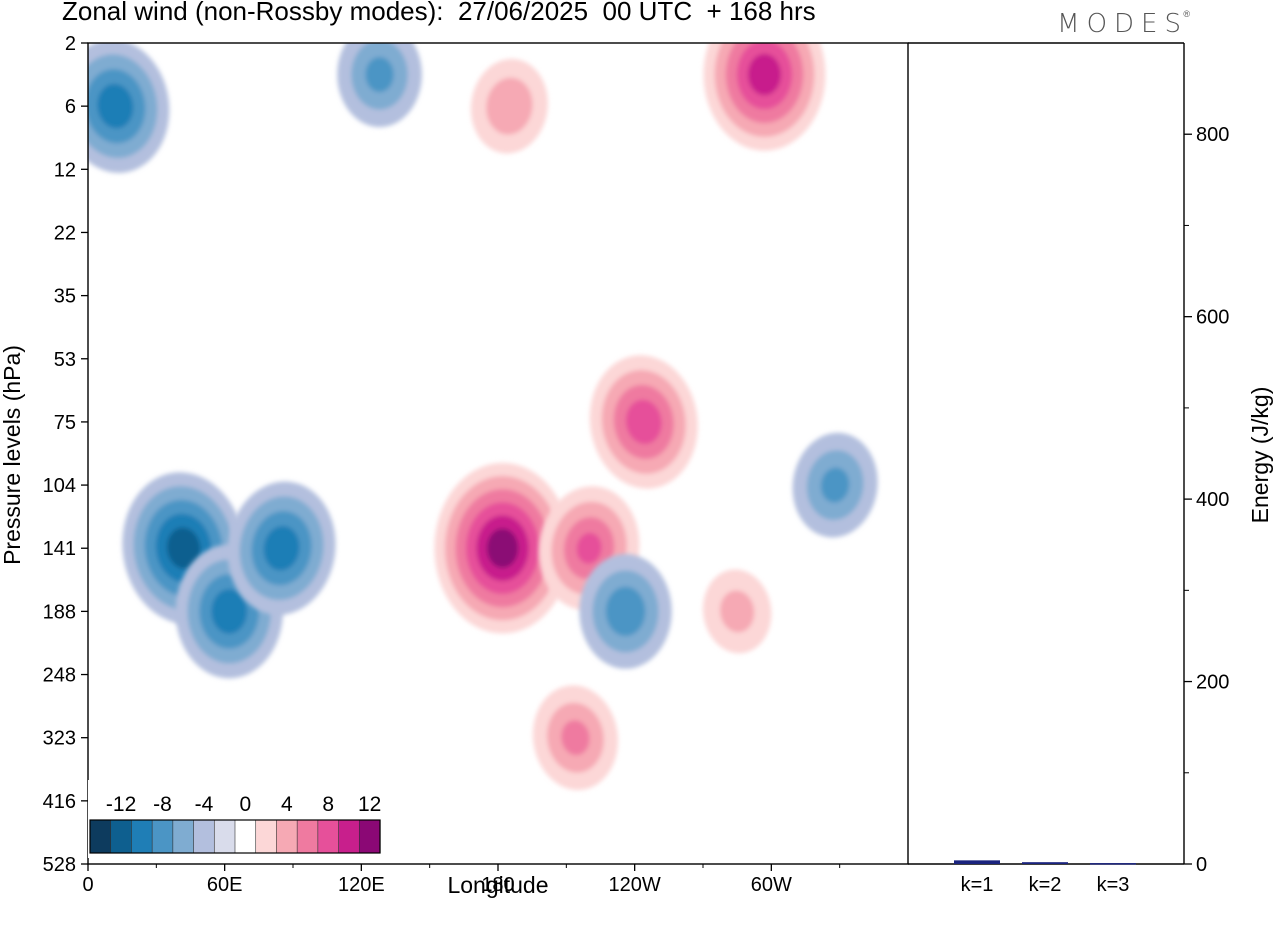 The height and width of the screenshot is (930, 1280). Describe the element at coordinates (1201, 865) in the screenshot. I see `energy-tick-label: 0` at that location.